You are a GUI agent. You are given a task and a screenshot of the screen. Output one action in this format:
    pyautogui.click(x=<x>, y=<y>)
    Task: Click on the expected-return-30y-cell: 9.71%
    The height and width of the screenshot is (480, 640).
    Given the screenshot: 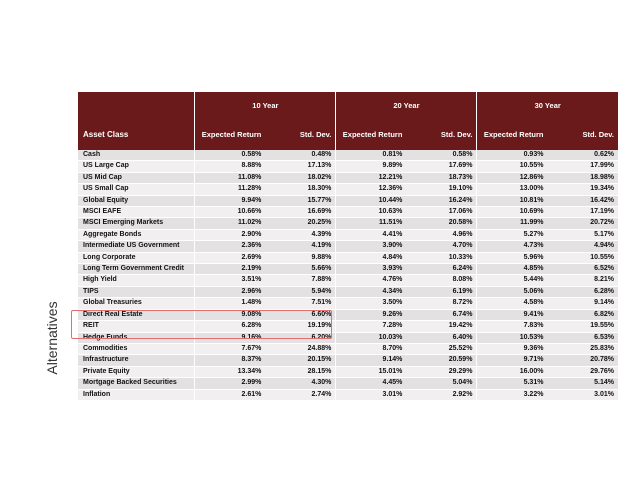 What is the action you would take?
    pyautogui.click(x=512, y=360)
    